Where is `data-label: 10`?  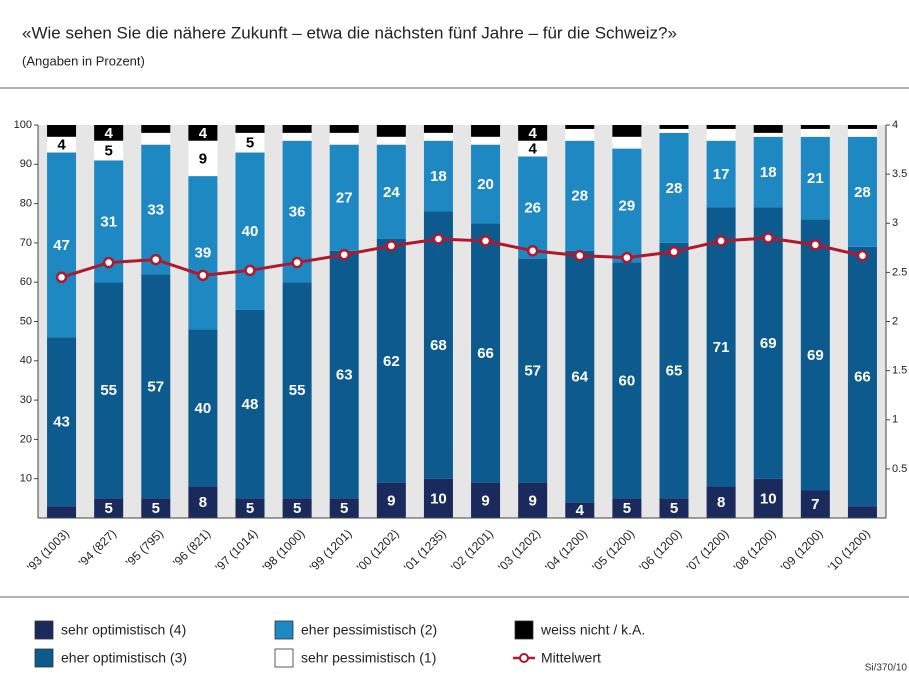
data-label: 10 is located at coordinates (768, 498).